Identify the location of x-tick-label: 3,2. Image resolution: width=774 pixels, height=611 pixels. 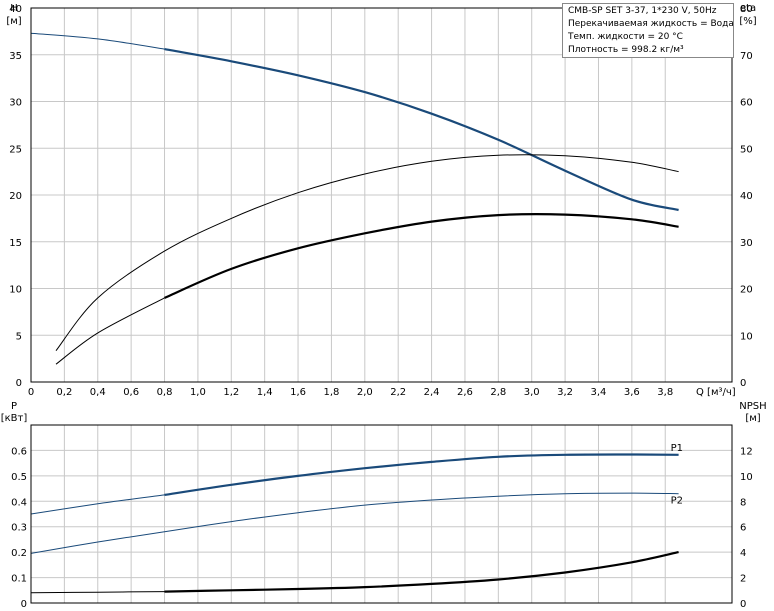
(565, 392).